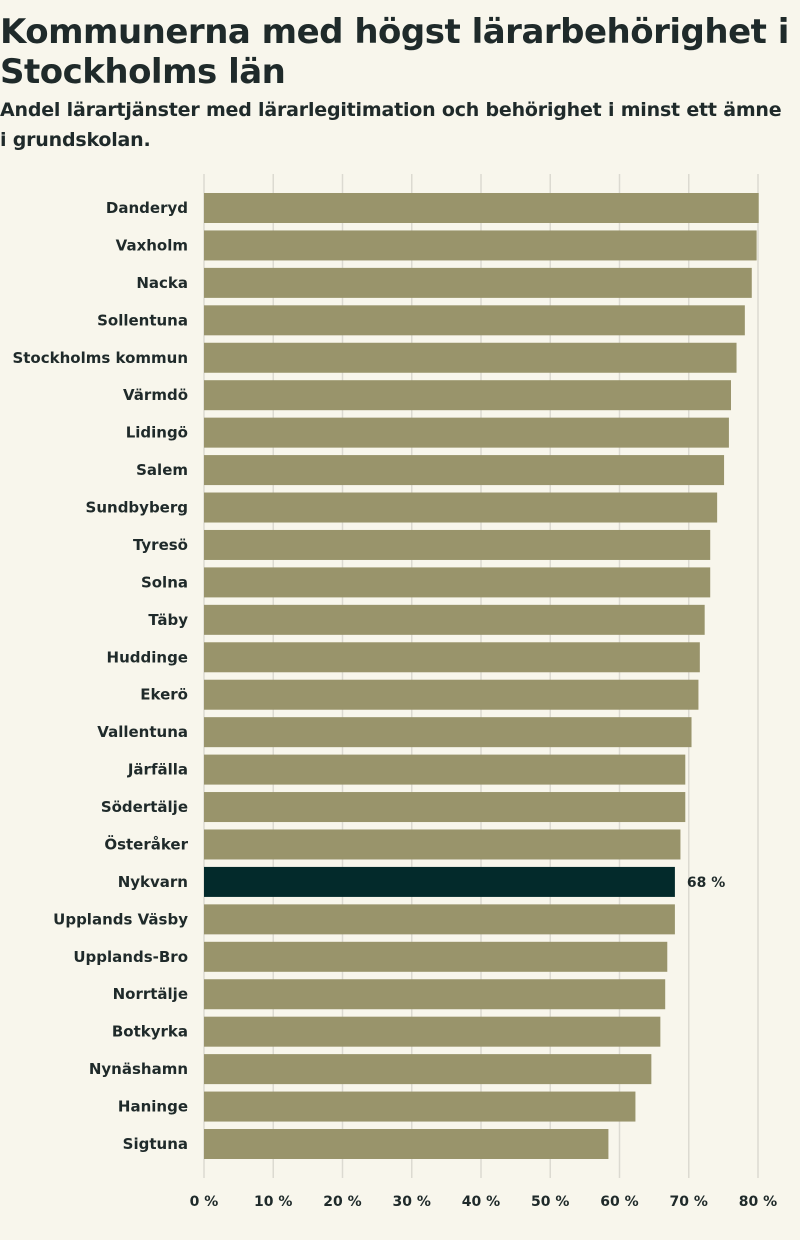 Image resolution: width=800 pixels, height=1240 pixels. What do you see at coordinates (153, 882) in the screenshot?
I see `category-label: Nykvarn` at bounding box center [153, 882].